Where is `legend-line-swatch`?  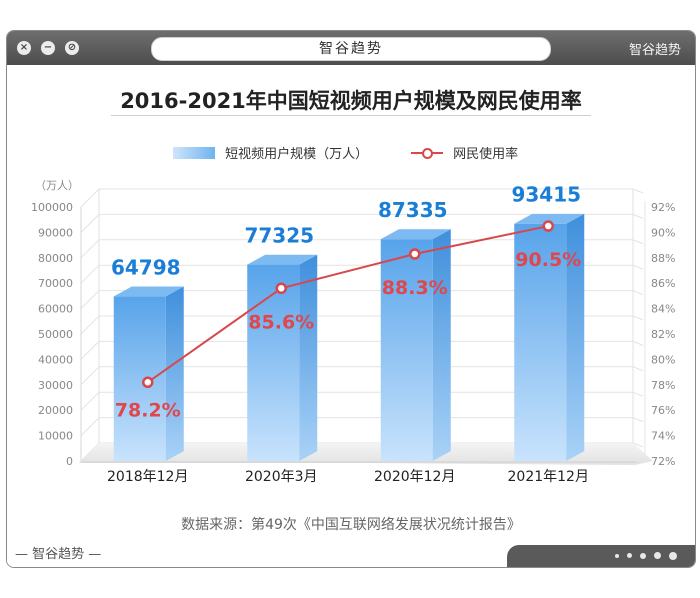
legend-line-swatch is located at coordinates (427, 153).